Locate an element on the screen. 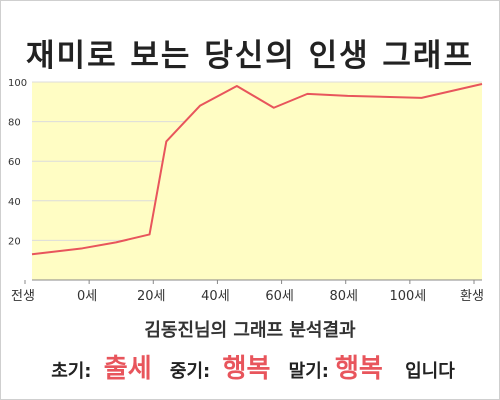 This screenshot has height=400, width=500. x-axis-ticks: 전생 0세 20세 40세 60세 80세 100세 환생 is located at coordinates (247, 292).